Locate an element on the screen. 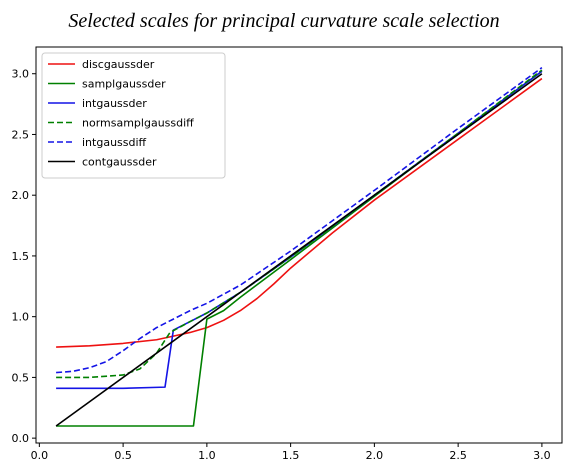 The image size is (569, 464). x-tick-label: 3.0 is located at coordinates (542, 455).